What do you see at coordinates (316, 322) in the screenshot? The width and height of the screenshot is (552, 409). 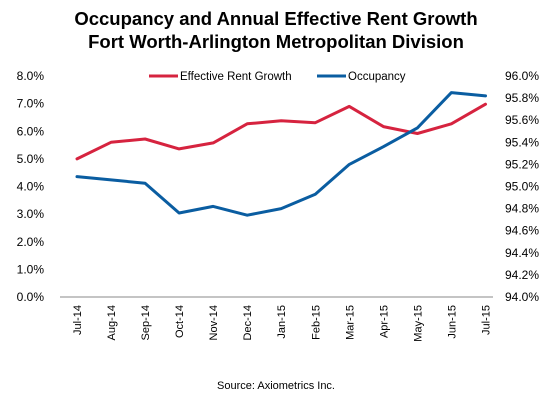 I see `x-axis-tick-label: Feb-15` at bounding box center [316, 322].